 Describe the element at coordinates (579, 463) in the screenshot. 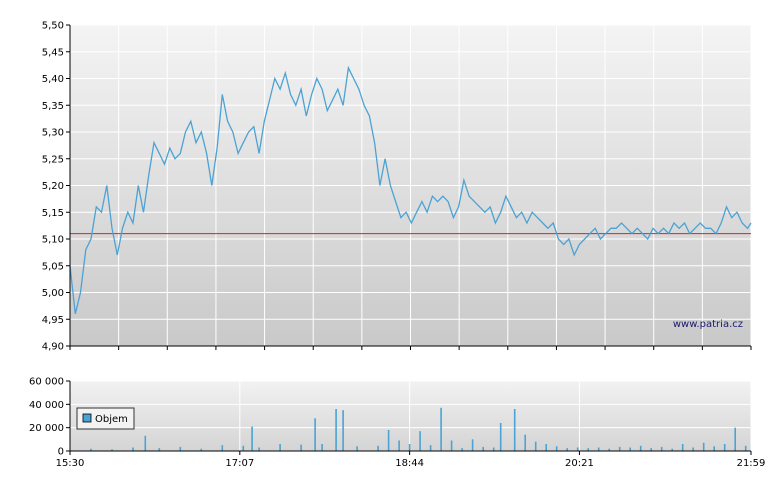

I see `x-tick-label: 20:21` at that location.